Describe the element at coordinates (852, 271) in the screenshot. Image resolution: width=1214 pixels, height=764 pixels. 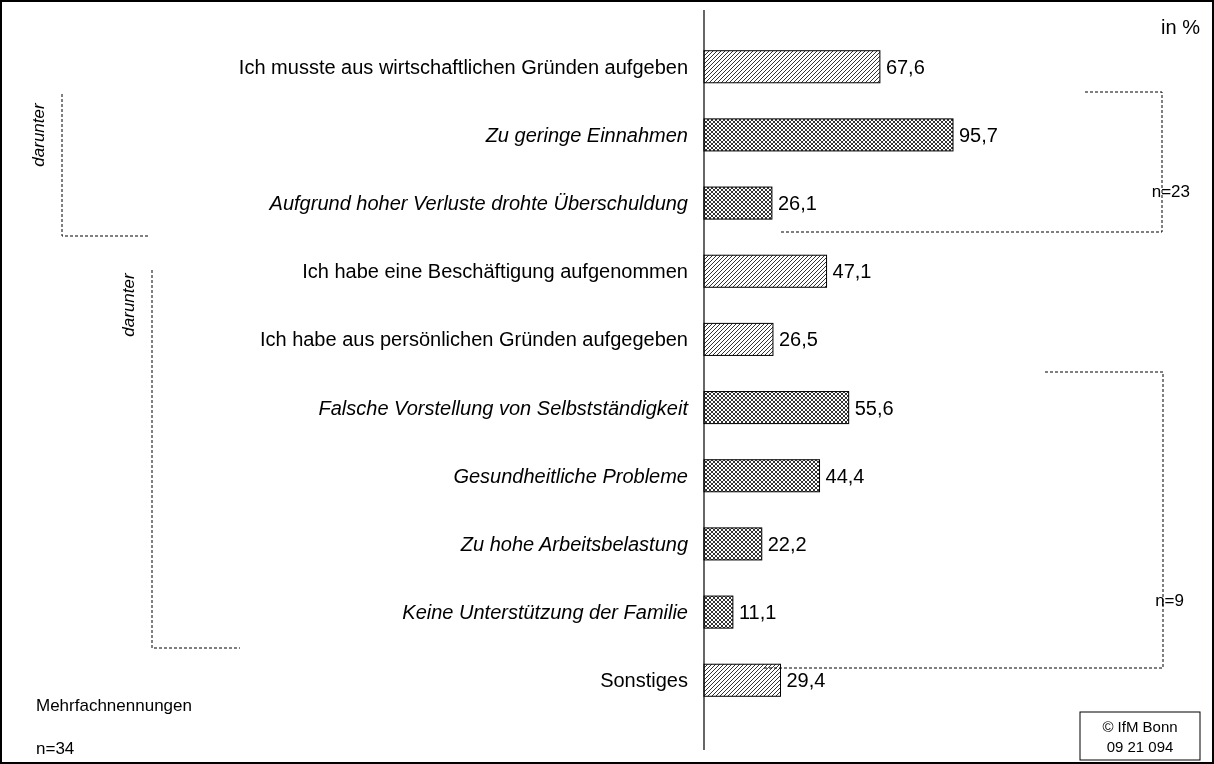
I see `data-label: 47,1` at that location.